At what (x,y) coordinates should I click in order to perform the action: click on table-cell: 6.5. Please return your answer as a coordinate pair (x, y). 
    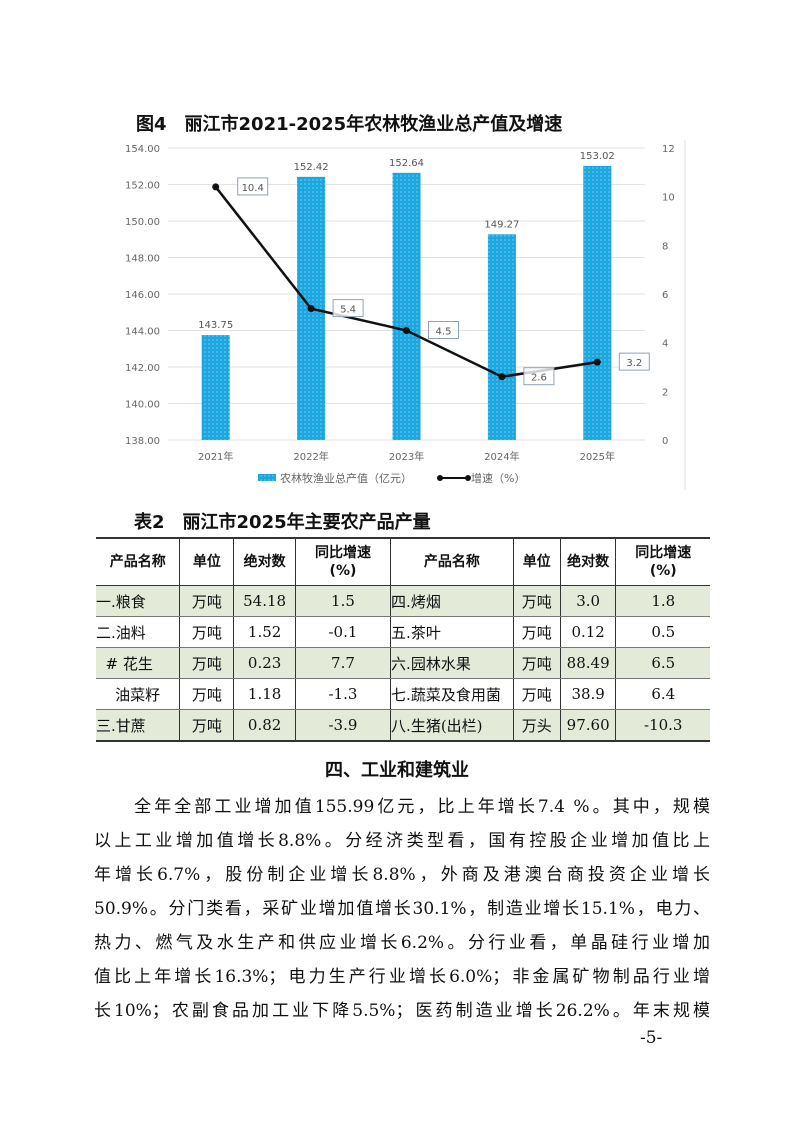
    Looking at the image, I should click on (662, 663).